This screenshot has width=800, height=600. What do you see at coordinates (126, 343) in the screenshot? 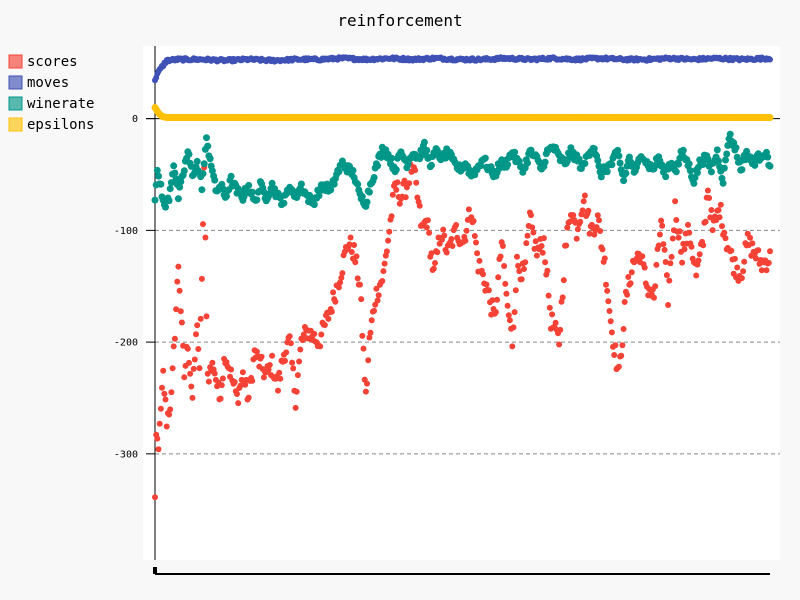
I see `y-tick-label: -200` at bounding box center [126, 343].